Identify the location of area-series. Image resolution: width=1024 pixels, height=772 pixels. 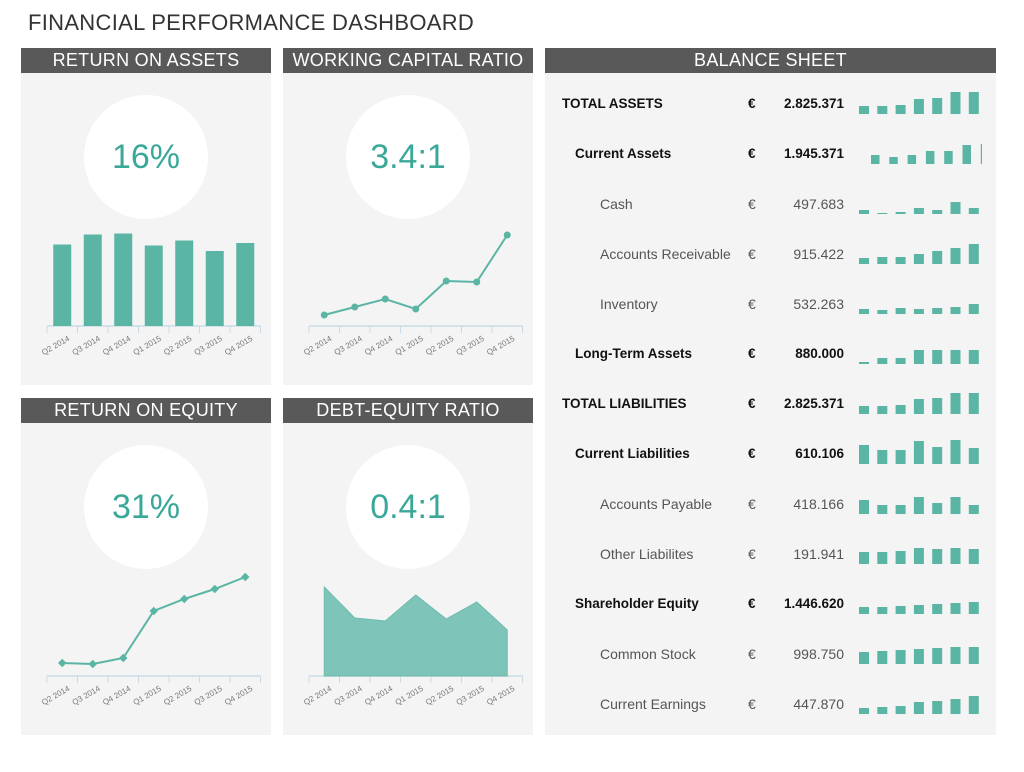
(415, 631).